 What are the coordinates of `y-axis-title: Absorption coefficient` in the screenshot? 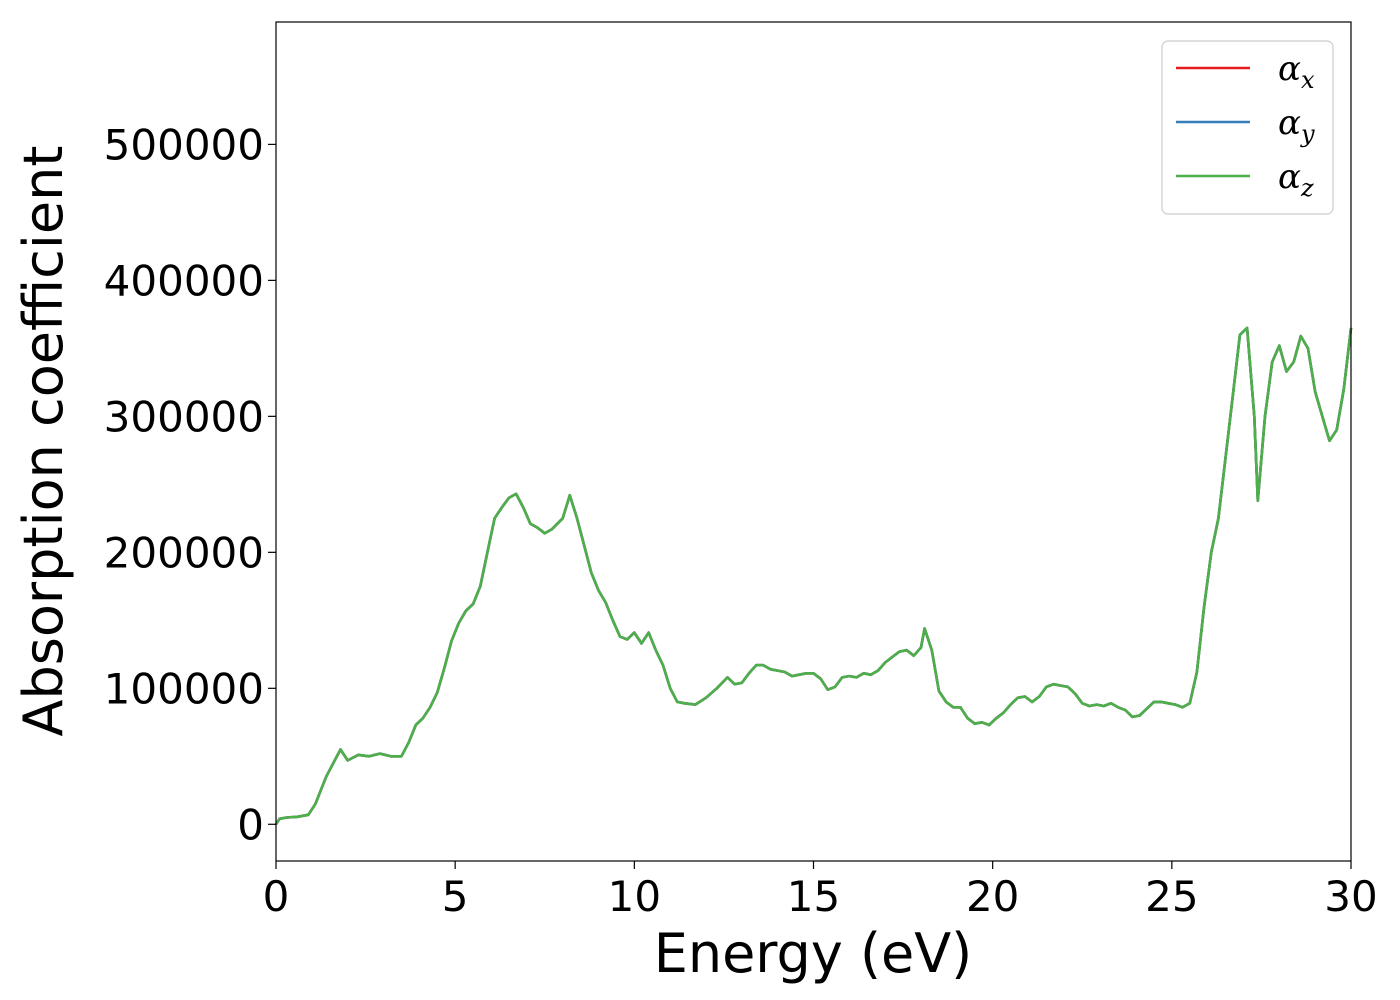 It's located at (43, 441).